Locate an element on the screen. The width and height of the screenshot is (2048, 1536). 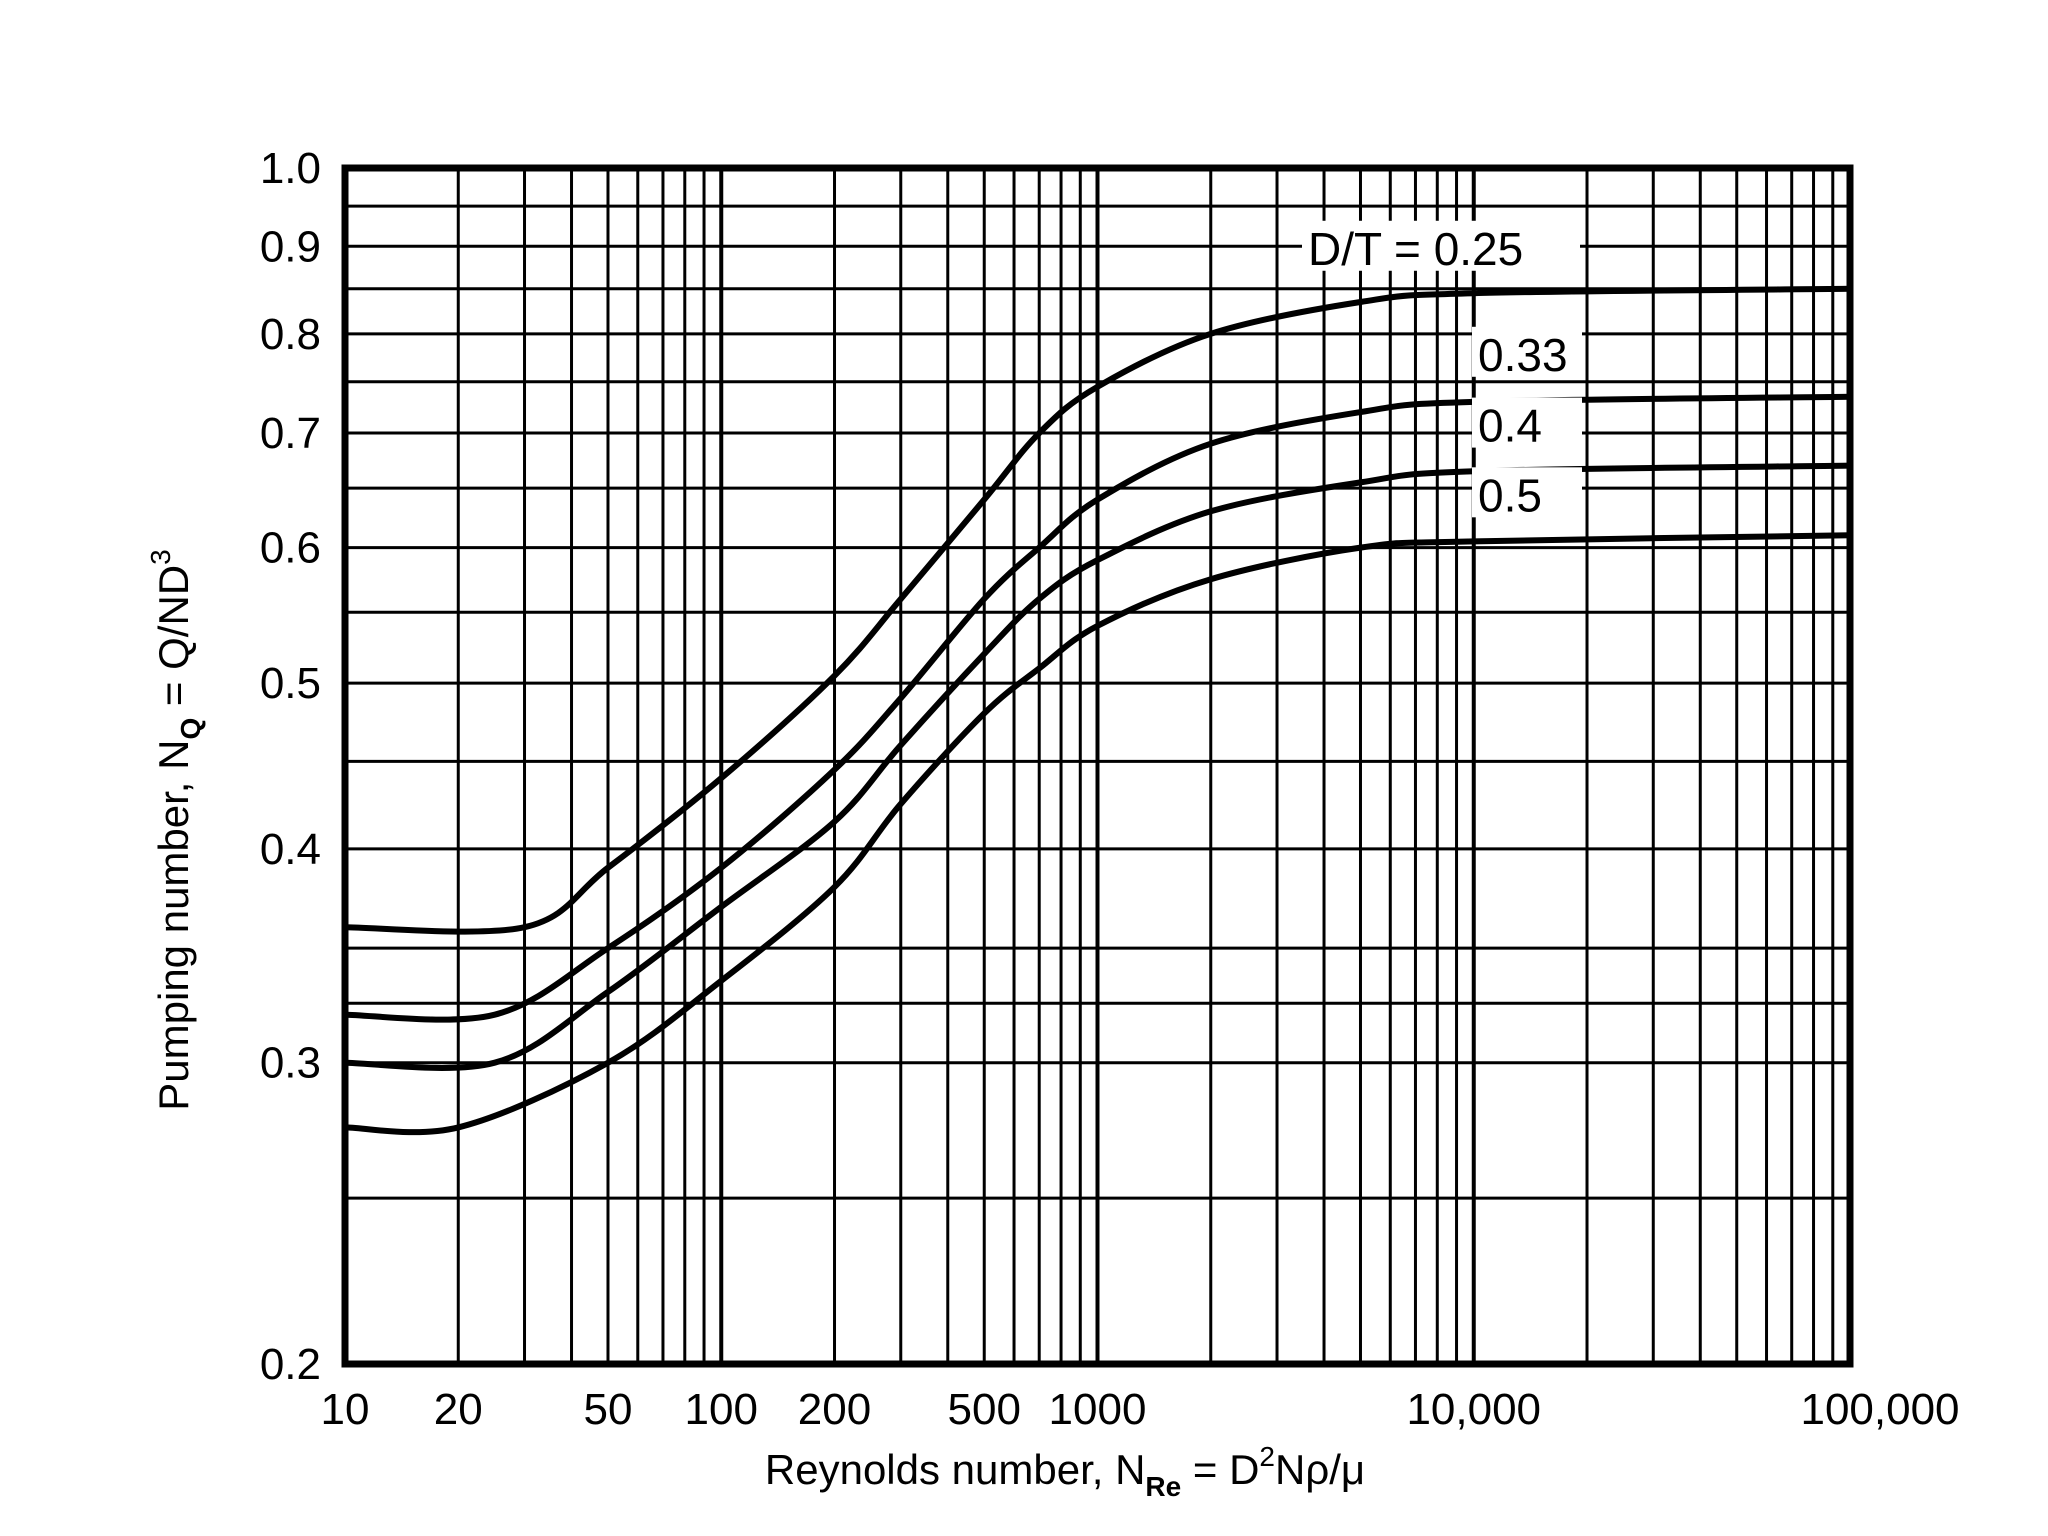
x-tick-label: 100,000 is located at coordinates (1879, 1409).